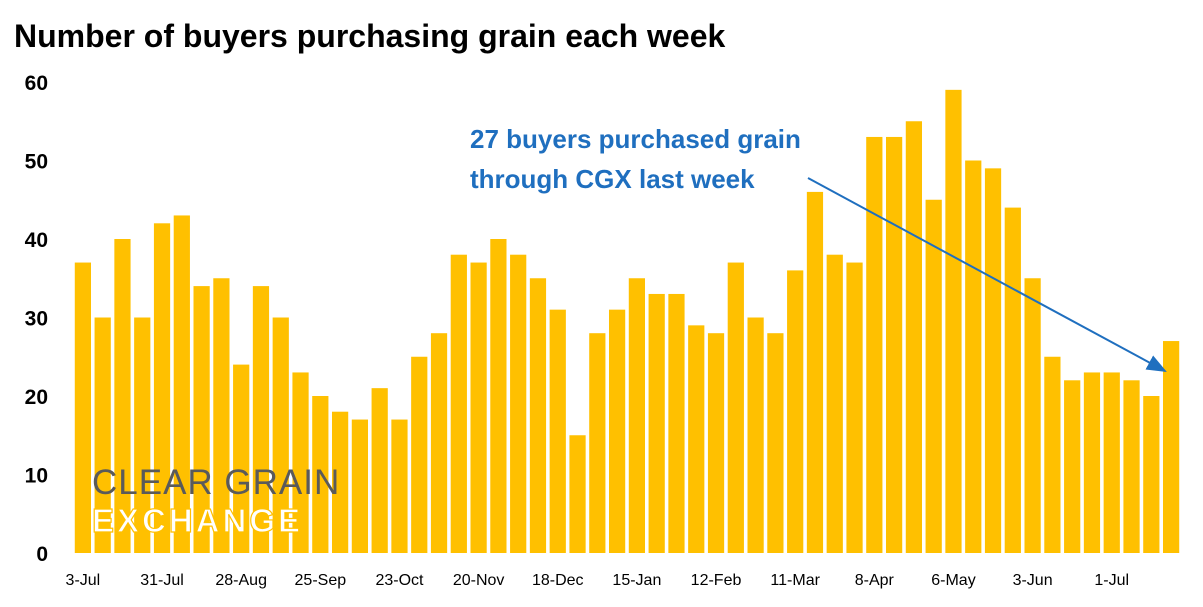 The width and height of the screenshot is (1203, 607). What do you see at coordinates (42, 554) in the screenshot?
I see `y-tick-label: 0` at bounding box center [42, 554].